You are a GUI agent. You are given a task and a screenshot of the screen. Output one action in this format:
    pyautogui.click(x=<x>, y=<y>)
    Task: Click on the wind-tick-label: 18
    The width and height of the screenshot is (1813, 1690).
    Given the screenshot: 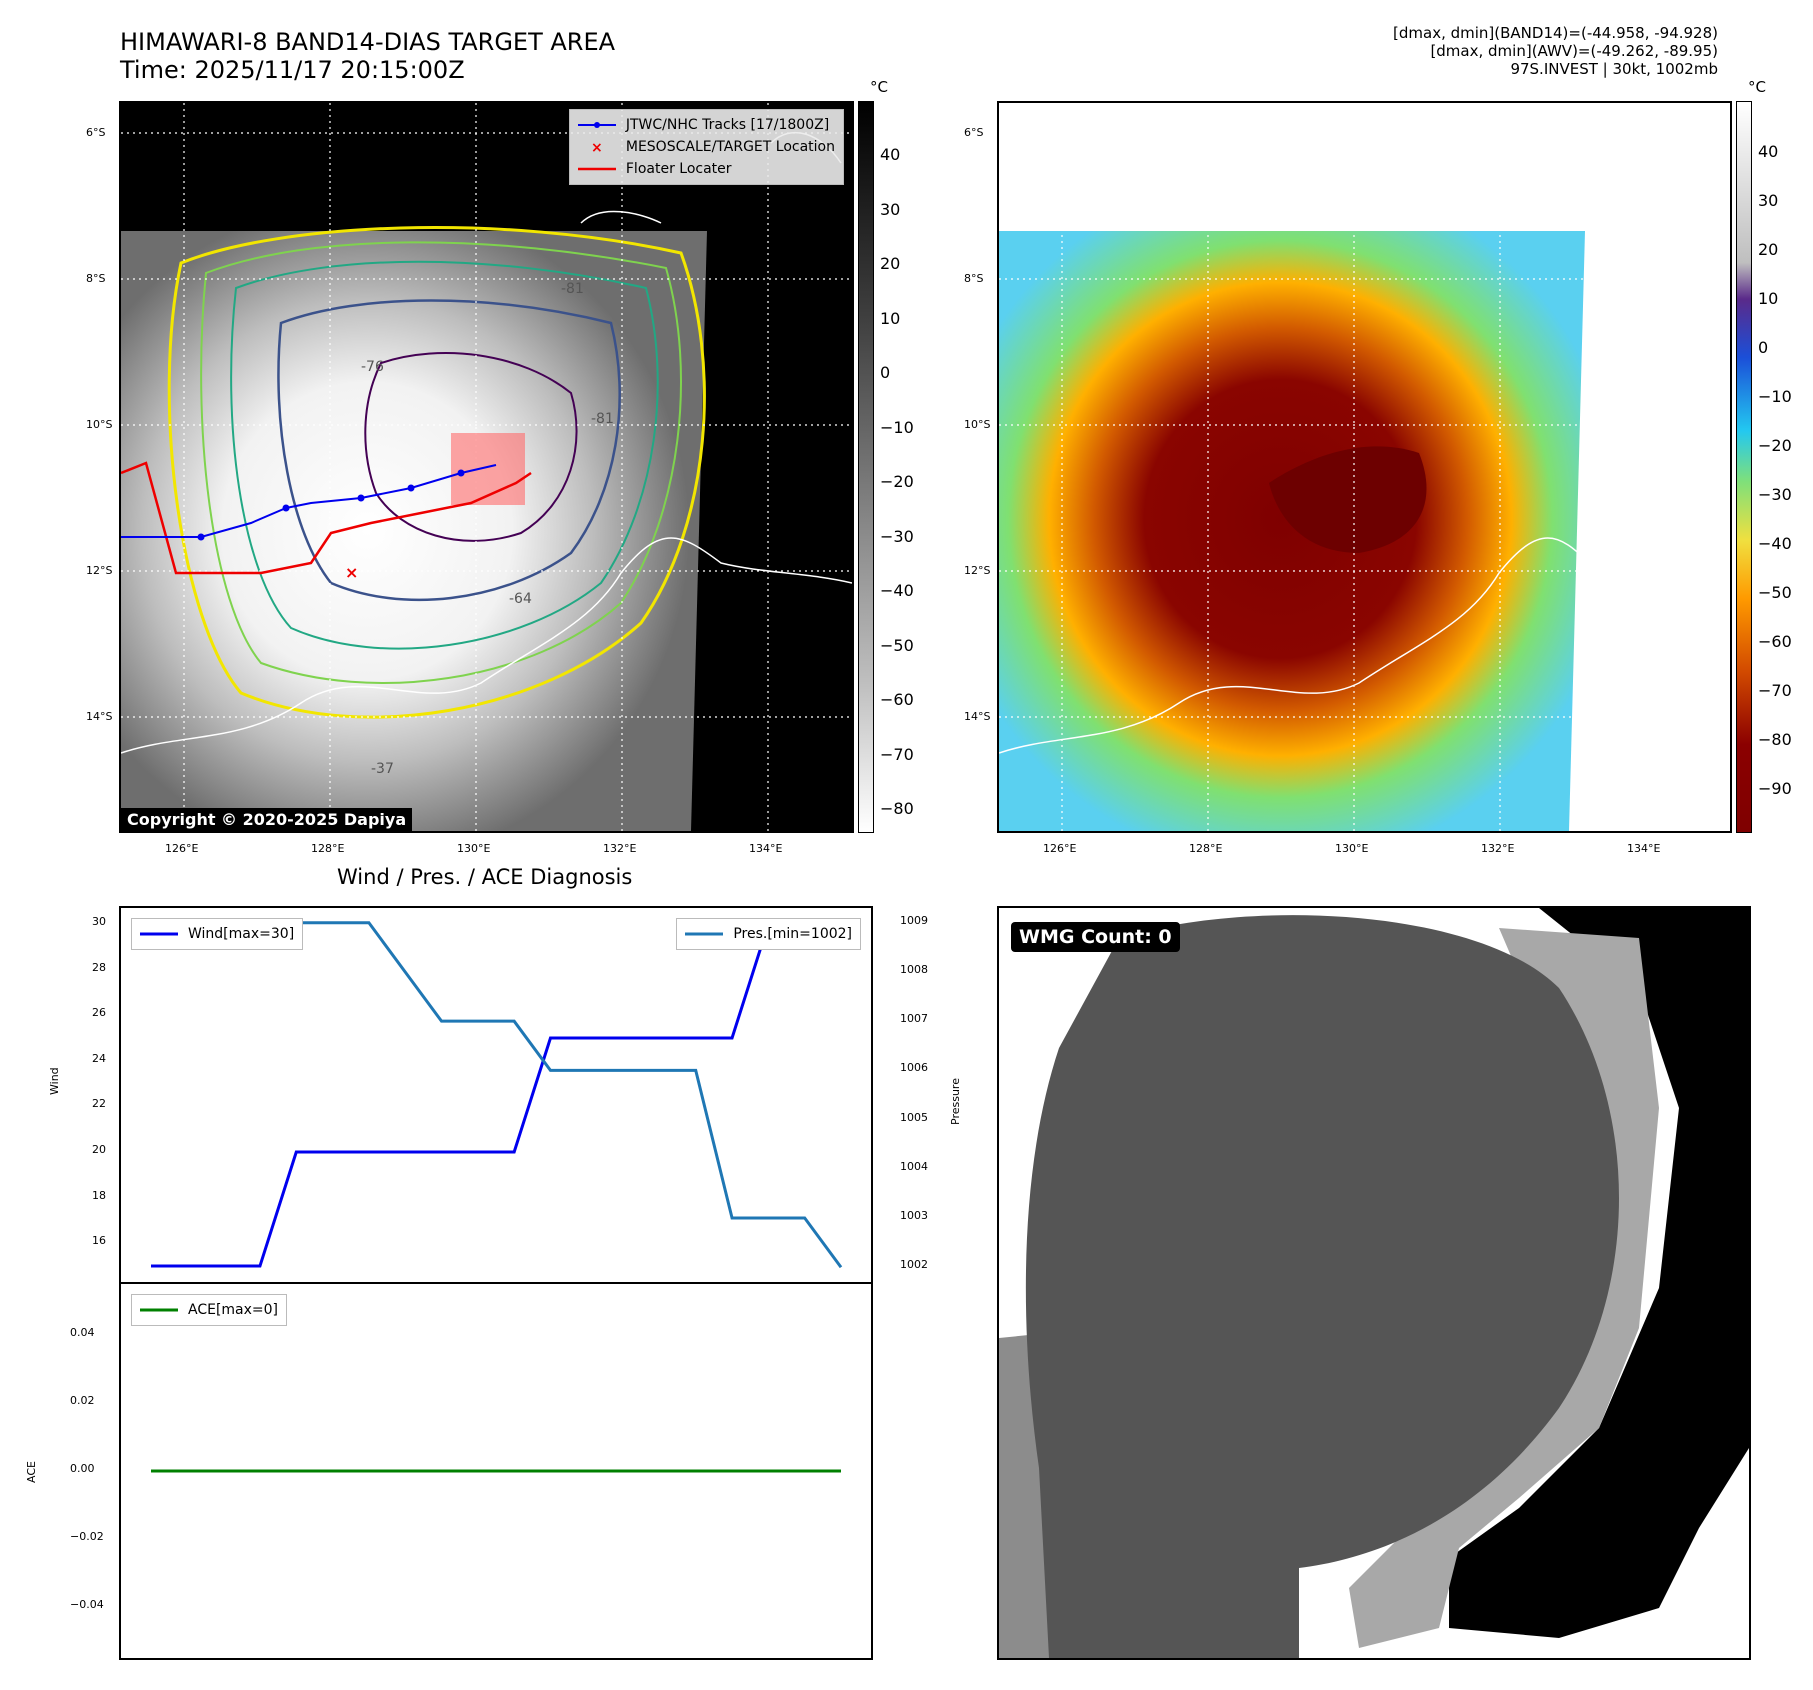 What is the action you would take?
    pyautogui.click(x=99, y=1195)
    